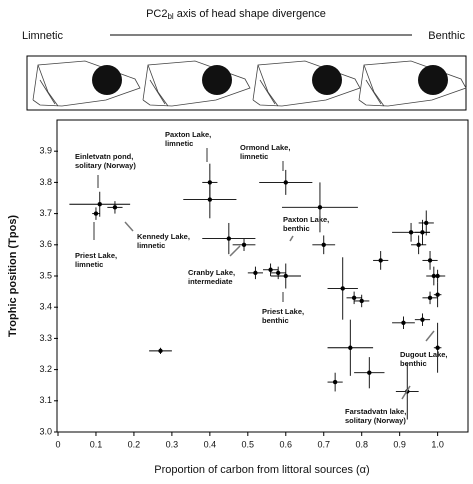  What do you see at coordinates (210, 444) in the screenshot?
I see `x-tick-label: 0.4` at bounding box center [210, 444].